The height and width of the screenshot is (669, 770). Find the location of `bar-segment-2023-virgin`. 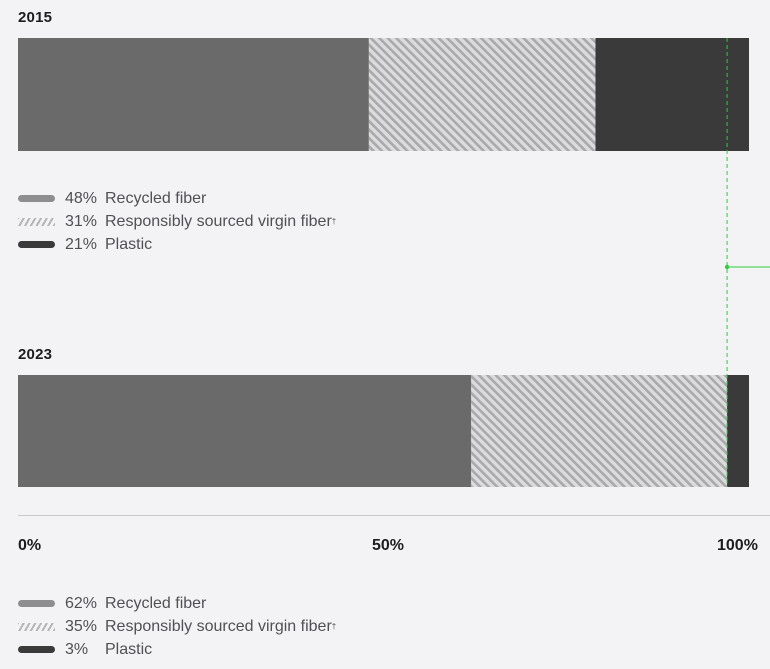

bar-segment-2023-virgin is located at coordinates (599, 431).